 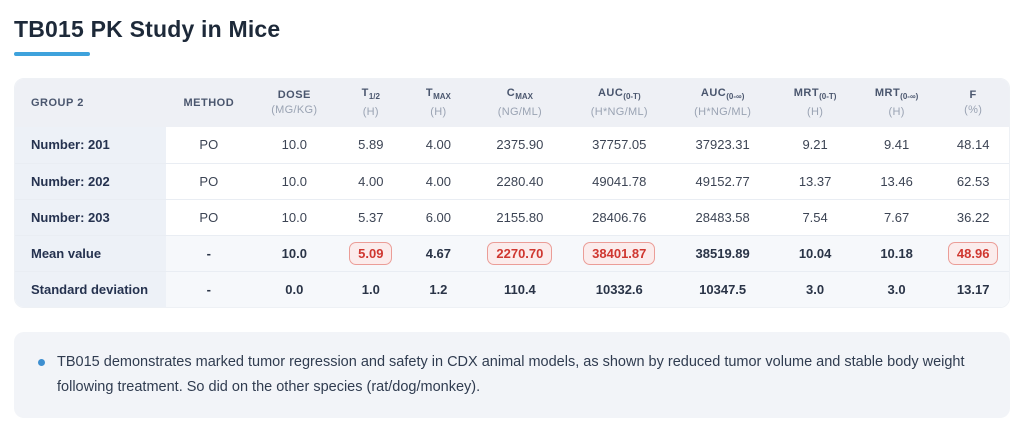 I want to click on column-header-t-half: T1/2 (H), so click(x=371, y=103).